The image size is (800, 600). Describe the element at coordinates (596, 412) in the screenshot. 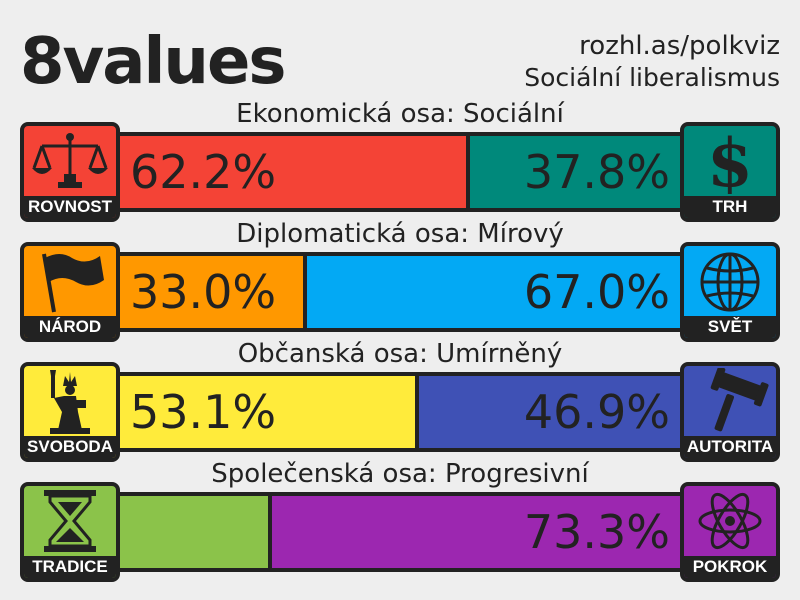

I see `autorita-percent: 46.9%` at that location.